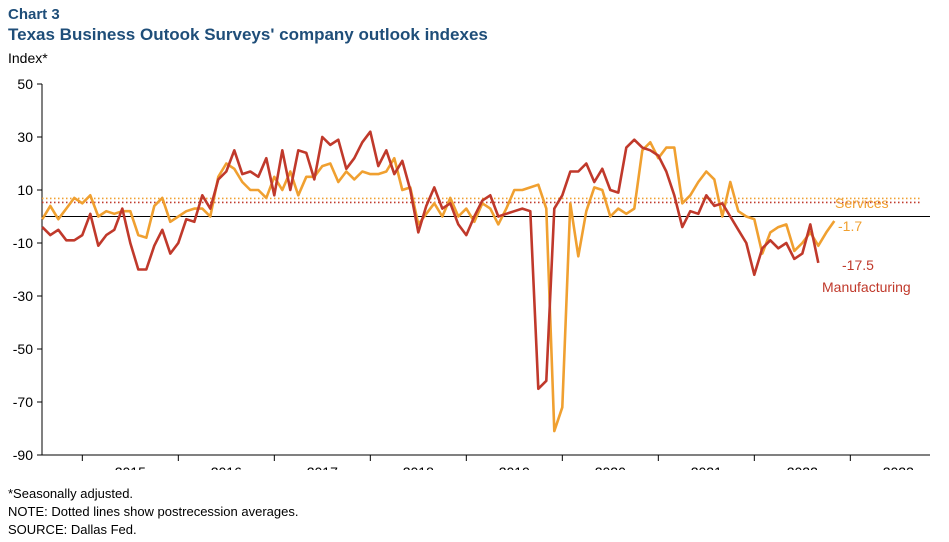  Describe the element at coordinates (23, 455) in the screenshot. I see `y-tick-label: -90` at that location.